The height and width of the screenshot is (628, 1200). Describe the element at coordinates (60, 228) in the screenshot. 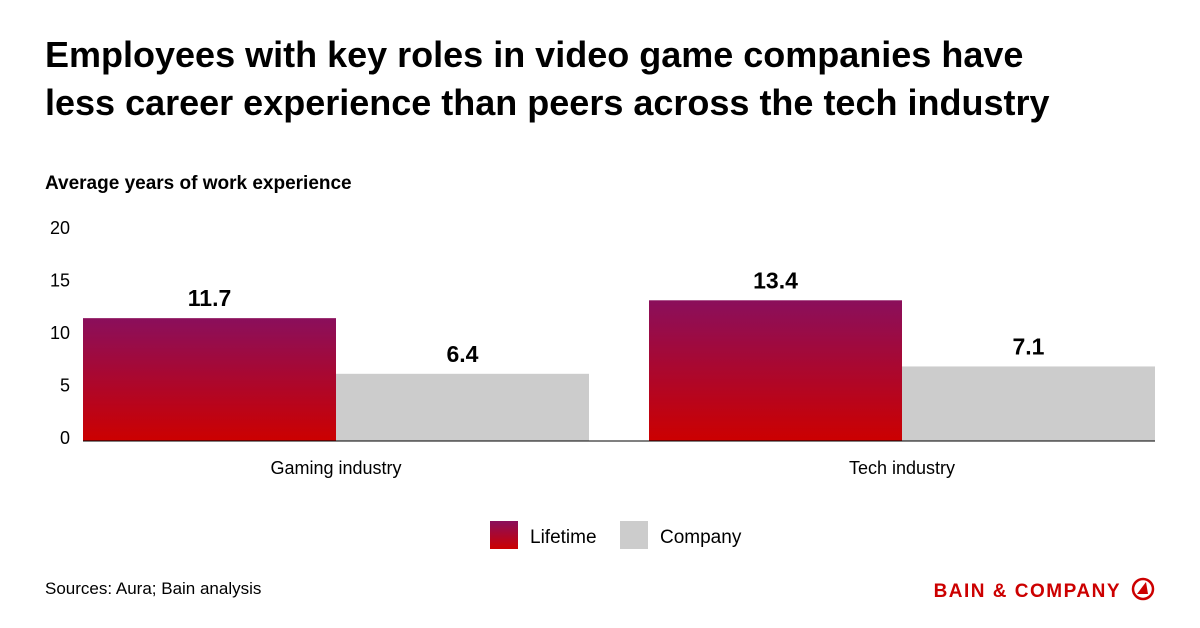

I see `y-tick-label: 20` at that location.